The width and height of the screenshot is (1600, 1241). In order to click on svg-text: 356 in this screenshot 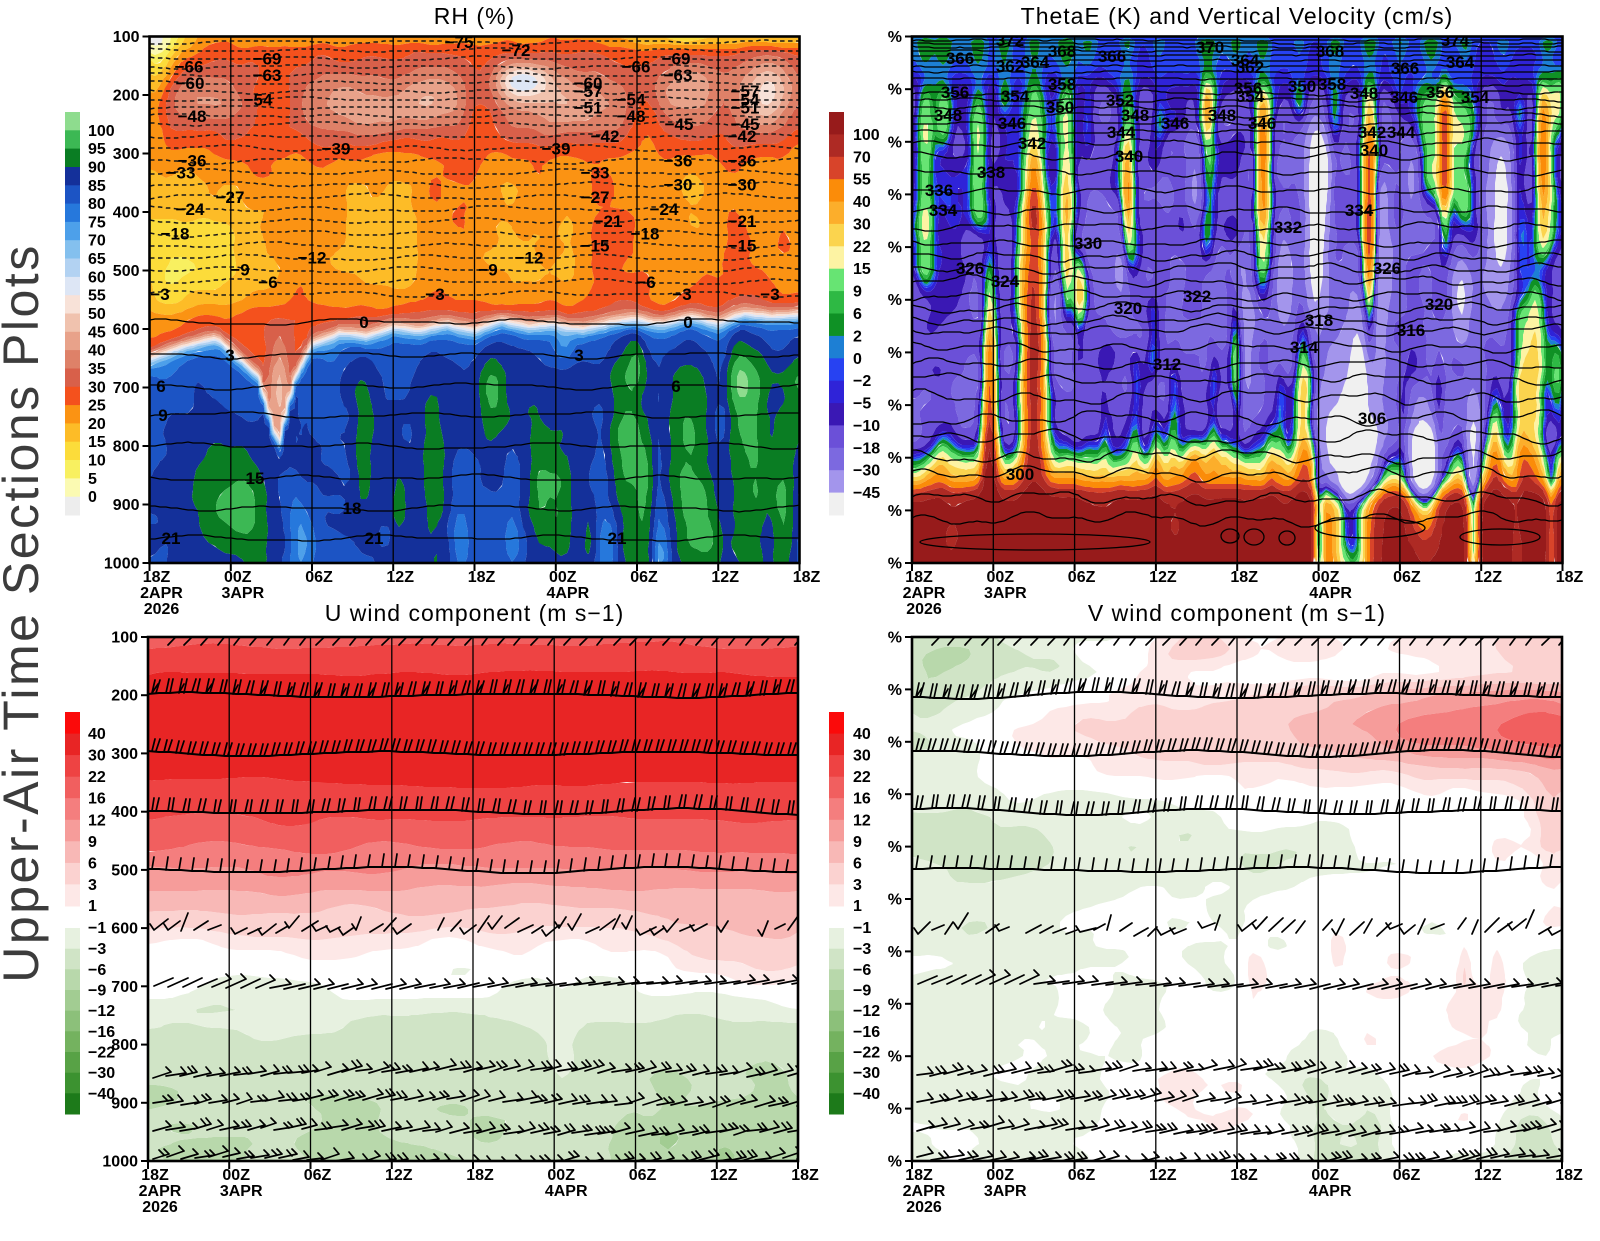, I will do `click(1248, 88)`.